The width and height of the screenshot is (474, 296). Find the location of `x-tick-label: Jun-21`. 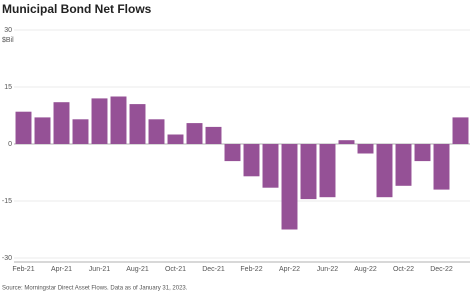

x-tick-label: Jun-21 is located at coordinates (100, 269).